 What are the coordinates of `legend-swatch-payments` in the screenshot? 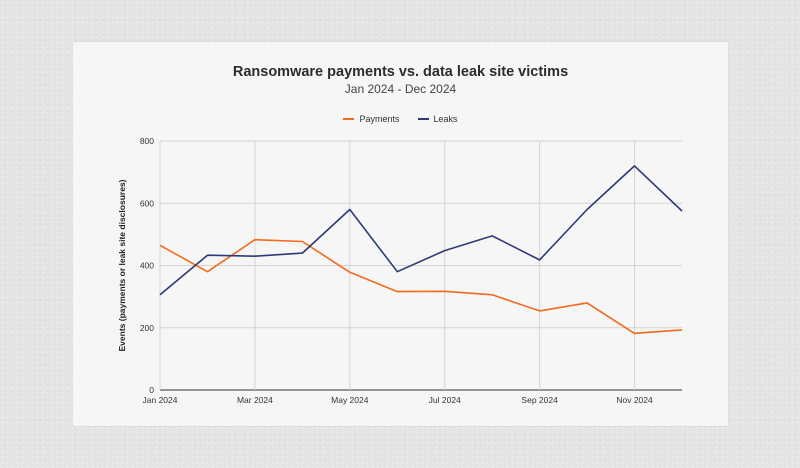 It's located at (349, 119).